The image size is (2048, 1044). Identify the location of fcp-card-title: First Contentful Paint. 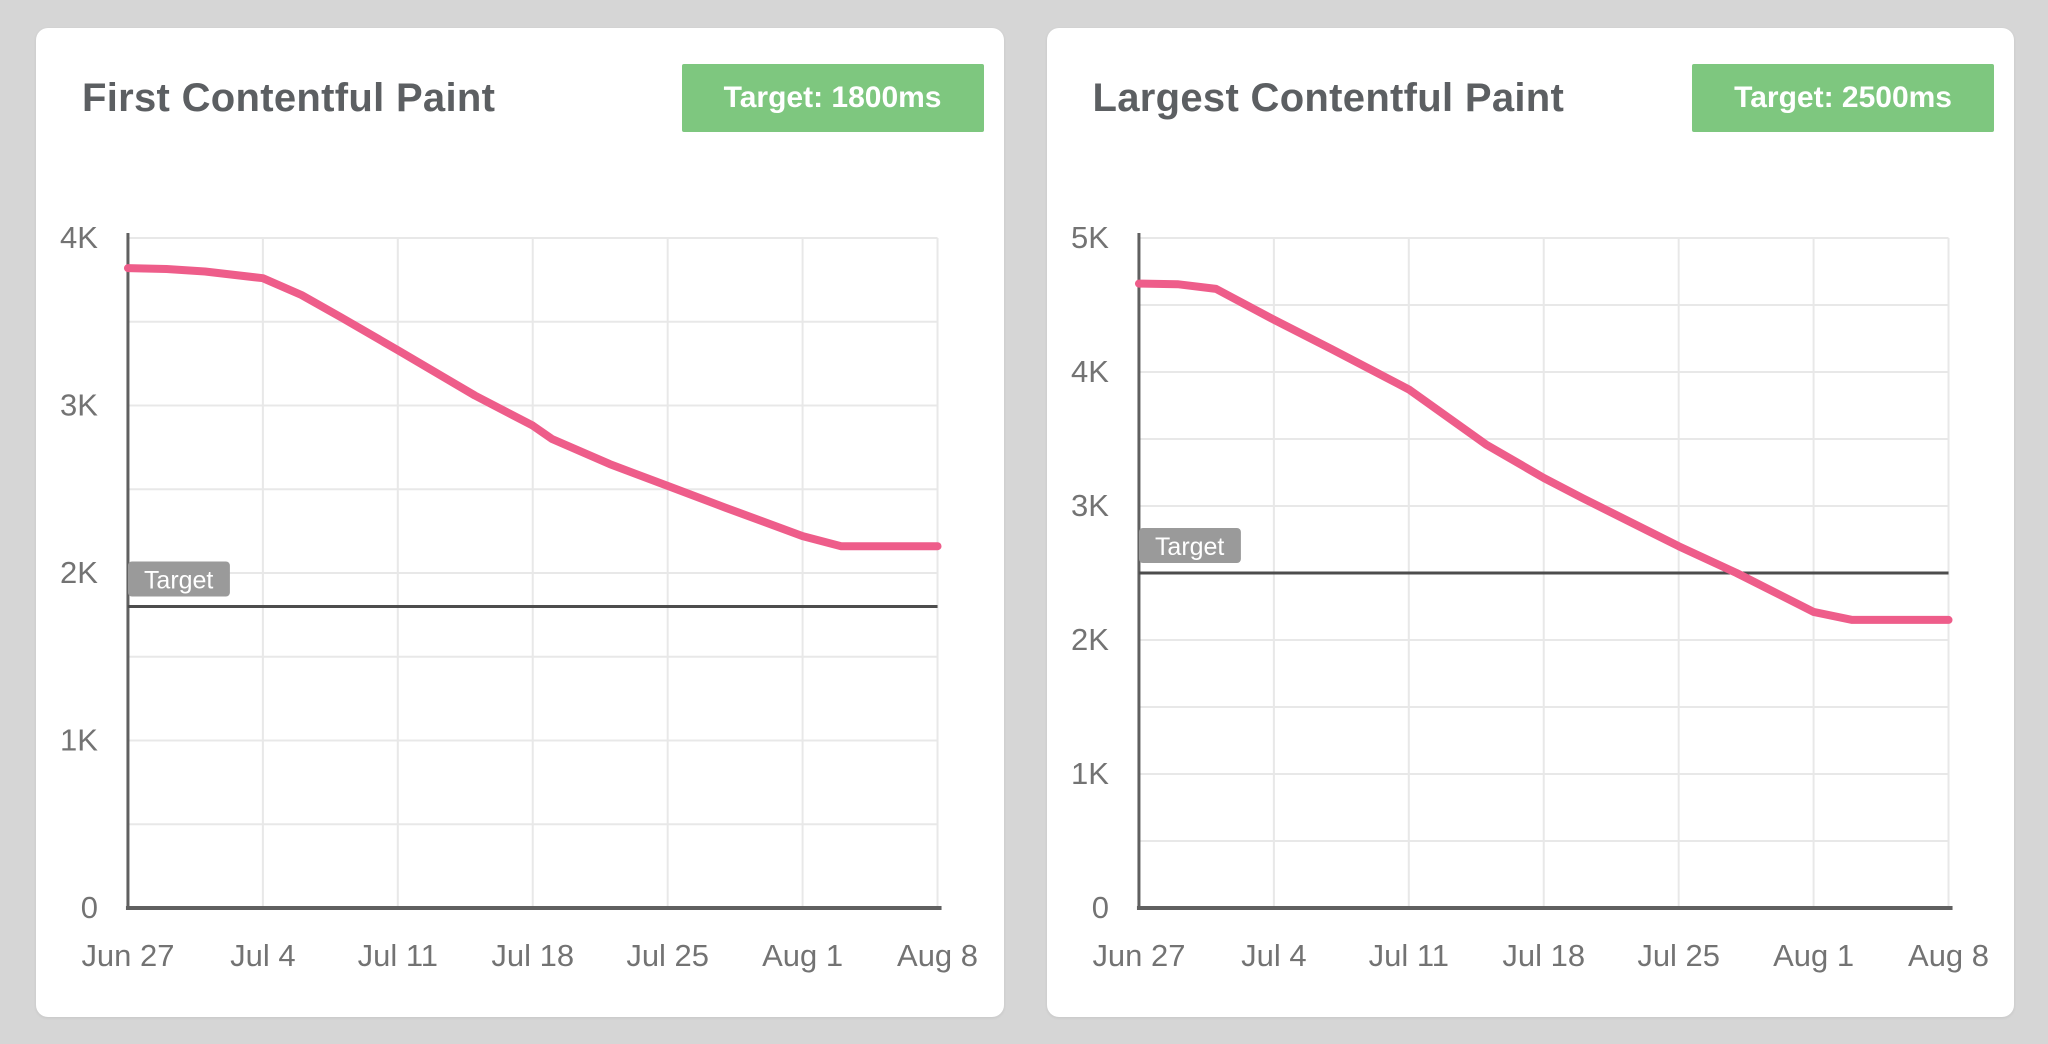
(289, 98).